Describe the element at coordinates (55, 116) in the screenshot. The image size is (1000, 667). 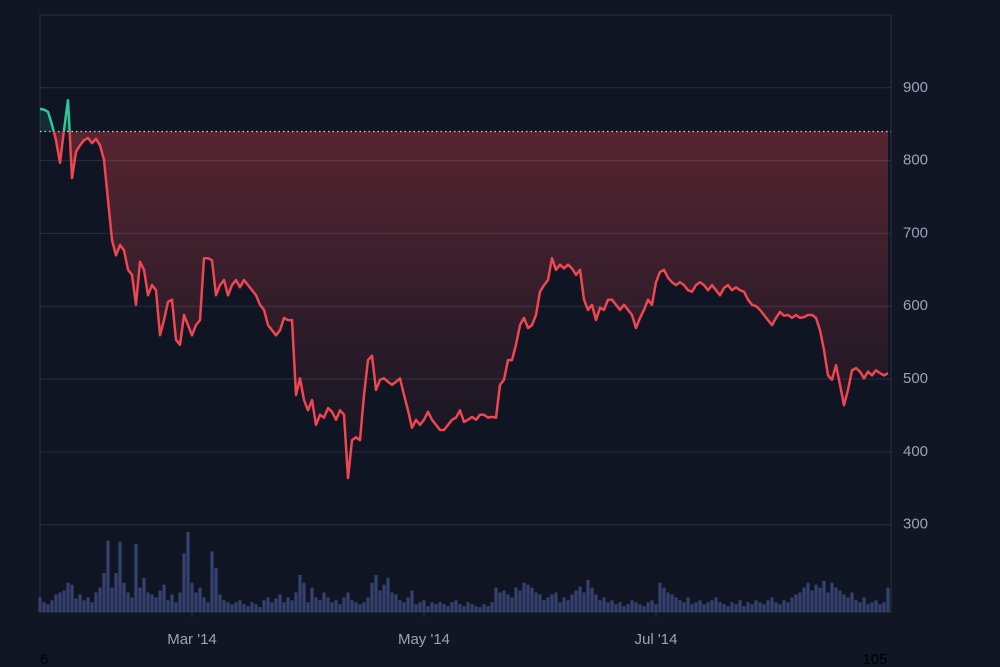
I see `area-fill` at that location.